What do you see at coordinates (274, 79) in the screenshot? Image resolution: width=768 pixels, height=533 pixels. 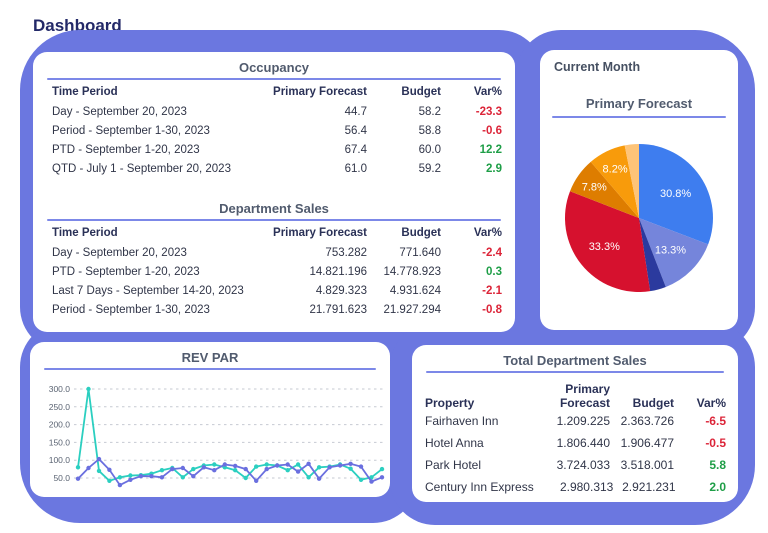 I see `occupancy-title-underline` at bounding box center [274, 79].